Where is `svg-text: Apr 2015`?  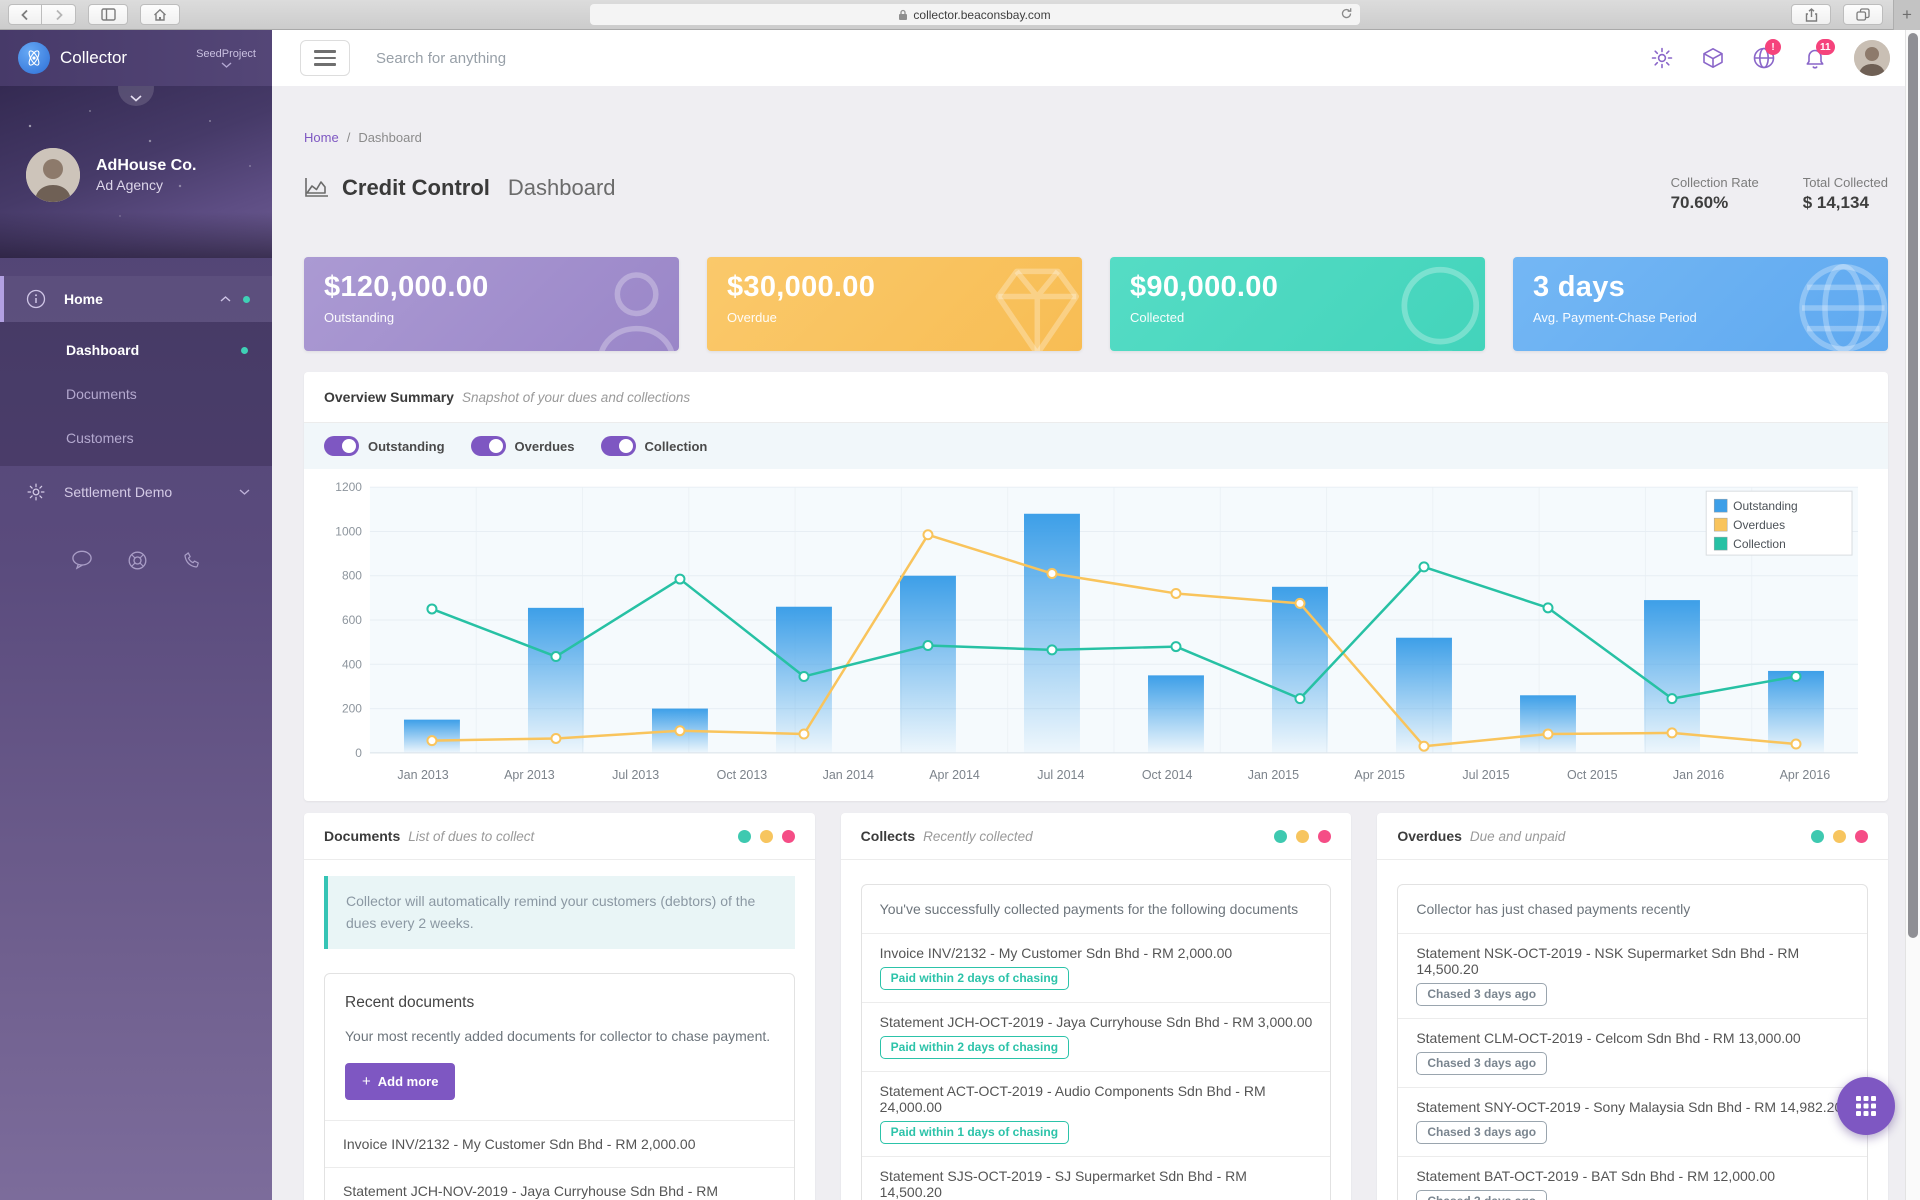 svg-text: Apr 2015 is located at coordinates (1379, 775).